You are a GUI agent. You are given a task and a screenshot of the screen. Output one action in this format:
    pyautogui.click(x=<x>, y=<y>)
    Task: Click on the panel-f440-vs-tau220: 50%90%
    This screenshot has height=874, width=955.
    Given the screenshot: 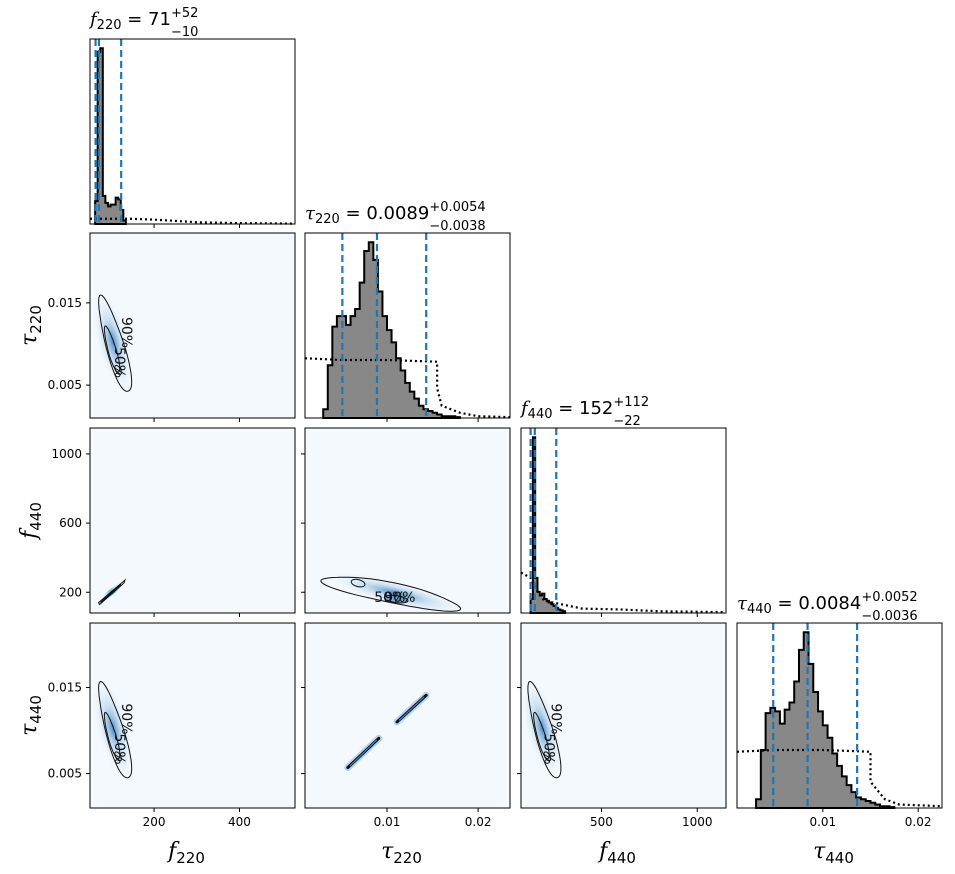 What is the action you would take?
    pyautogui.click(x=407, y=520)
    